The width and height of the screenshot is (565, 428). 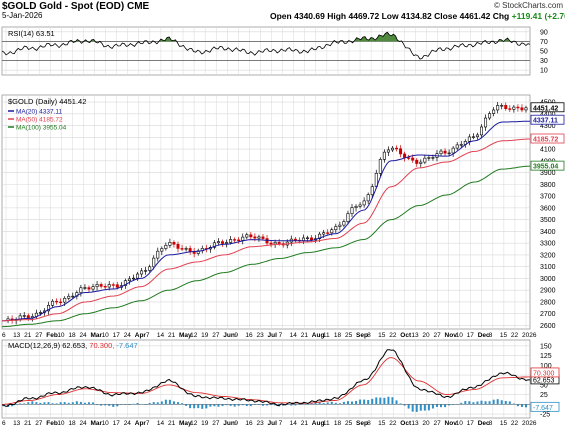 I want to click on price-tick-label: 3200, so click(x=548, y=255).